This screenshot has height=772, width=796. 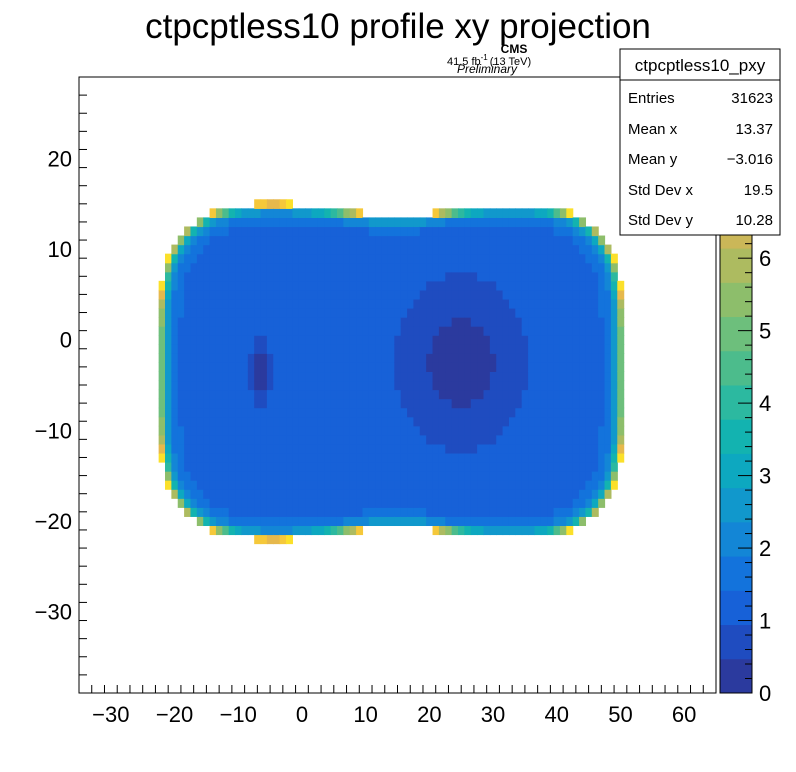 I want to click on chart-title: ctpcptless10 profile xy projection, so click(x=398, y=26).